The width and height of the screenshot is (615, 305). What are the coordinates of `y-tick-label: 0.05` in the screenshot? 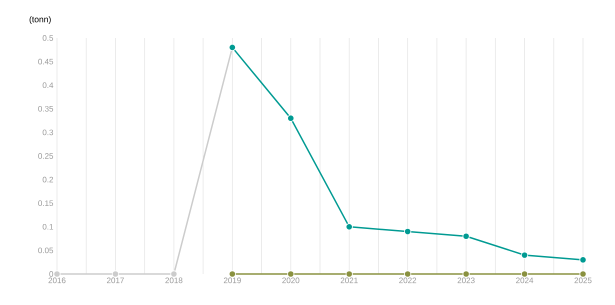 It's located at (46, 251).